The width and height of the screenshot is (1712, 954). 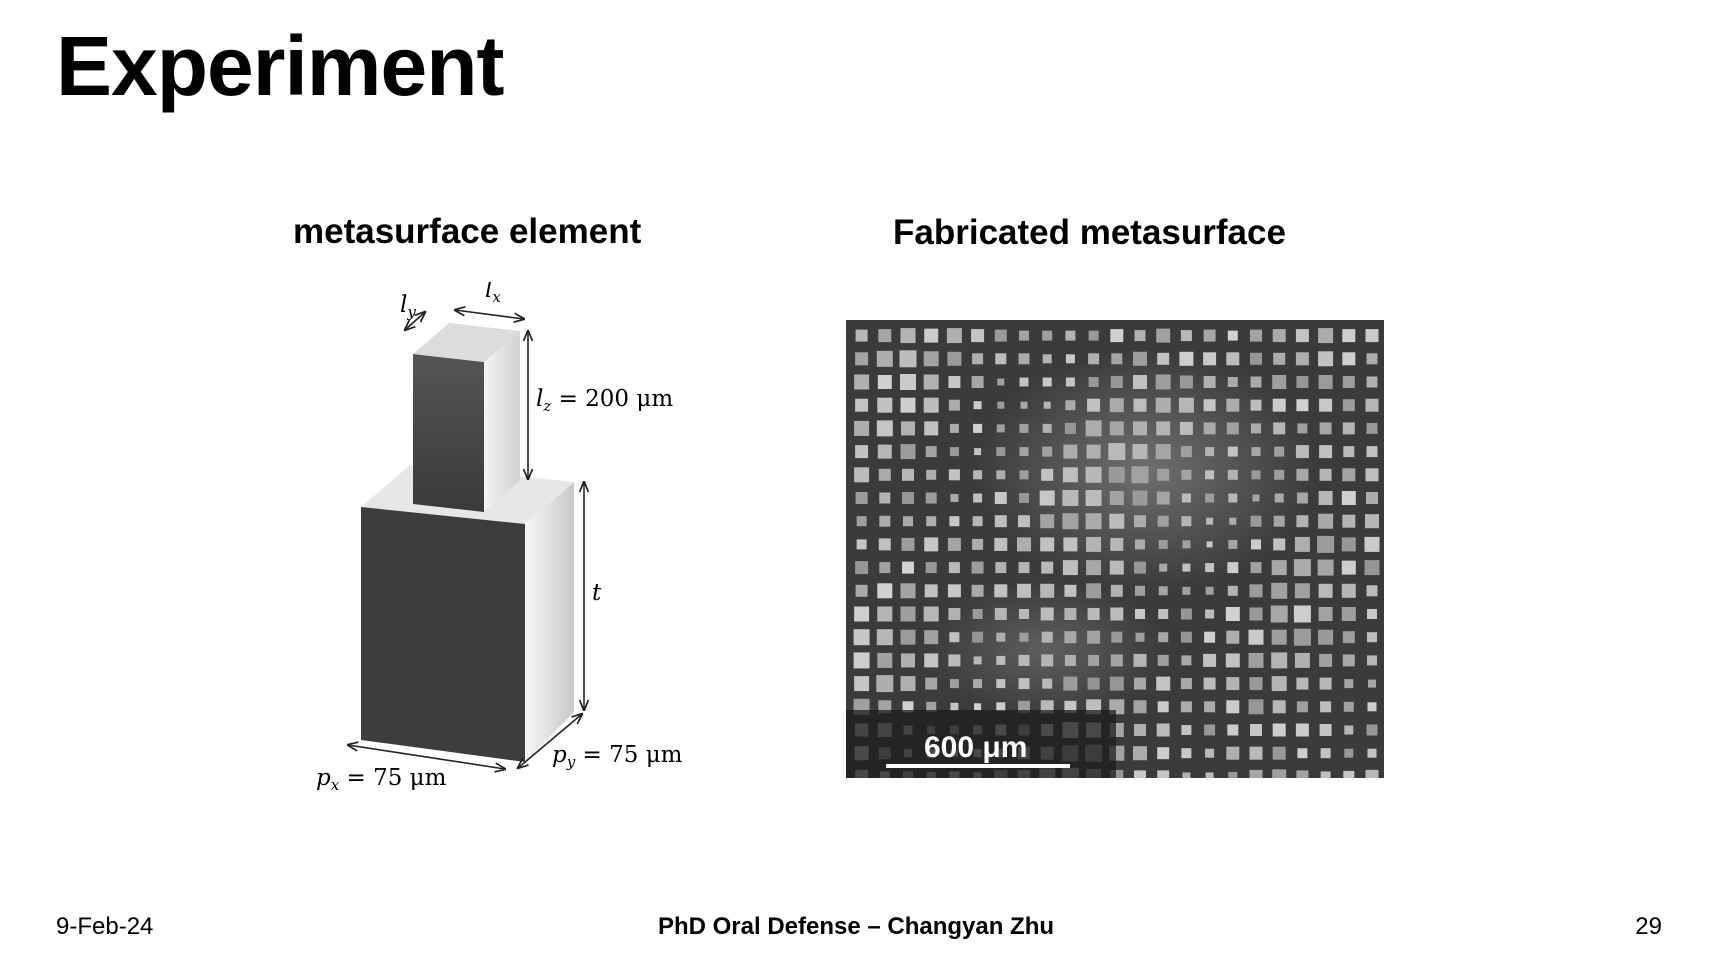 What do you see at coordinates (856, 926) in the screenshot?
I see `footer-presentation-title: PhD Oral Defense – Changyan Zhu` at bounding box center [856, 926].